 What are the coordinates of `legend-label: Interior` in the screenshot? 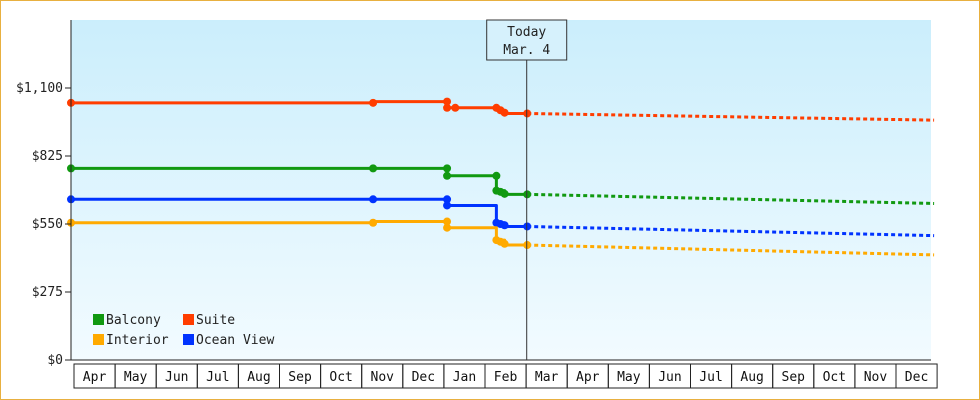 It's located at (137, 340).